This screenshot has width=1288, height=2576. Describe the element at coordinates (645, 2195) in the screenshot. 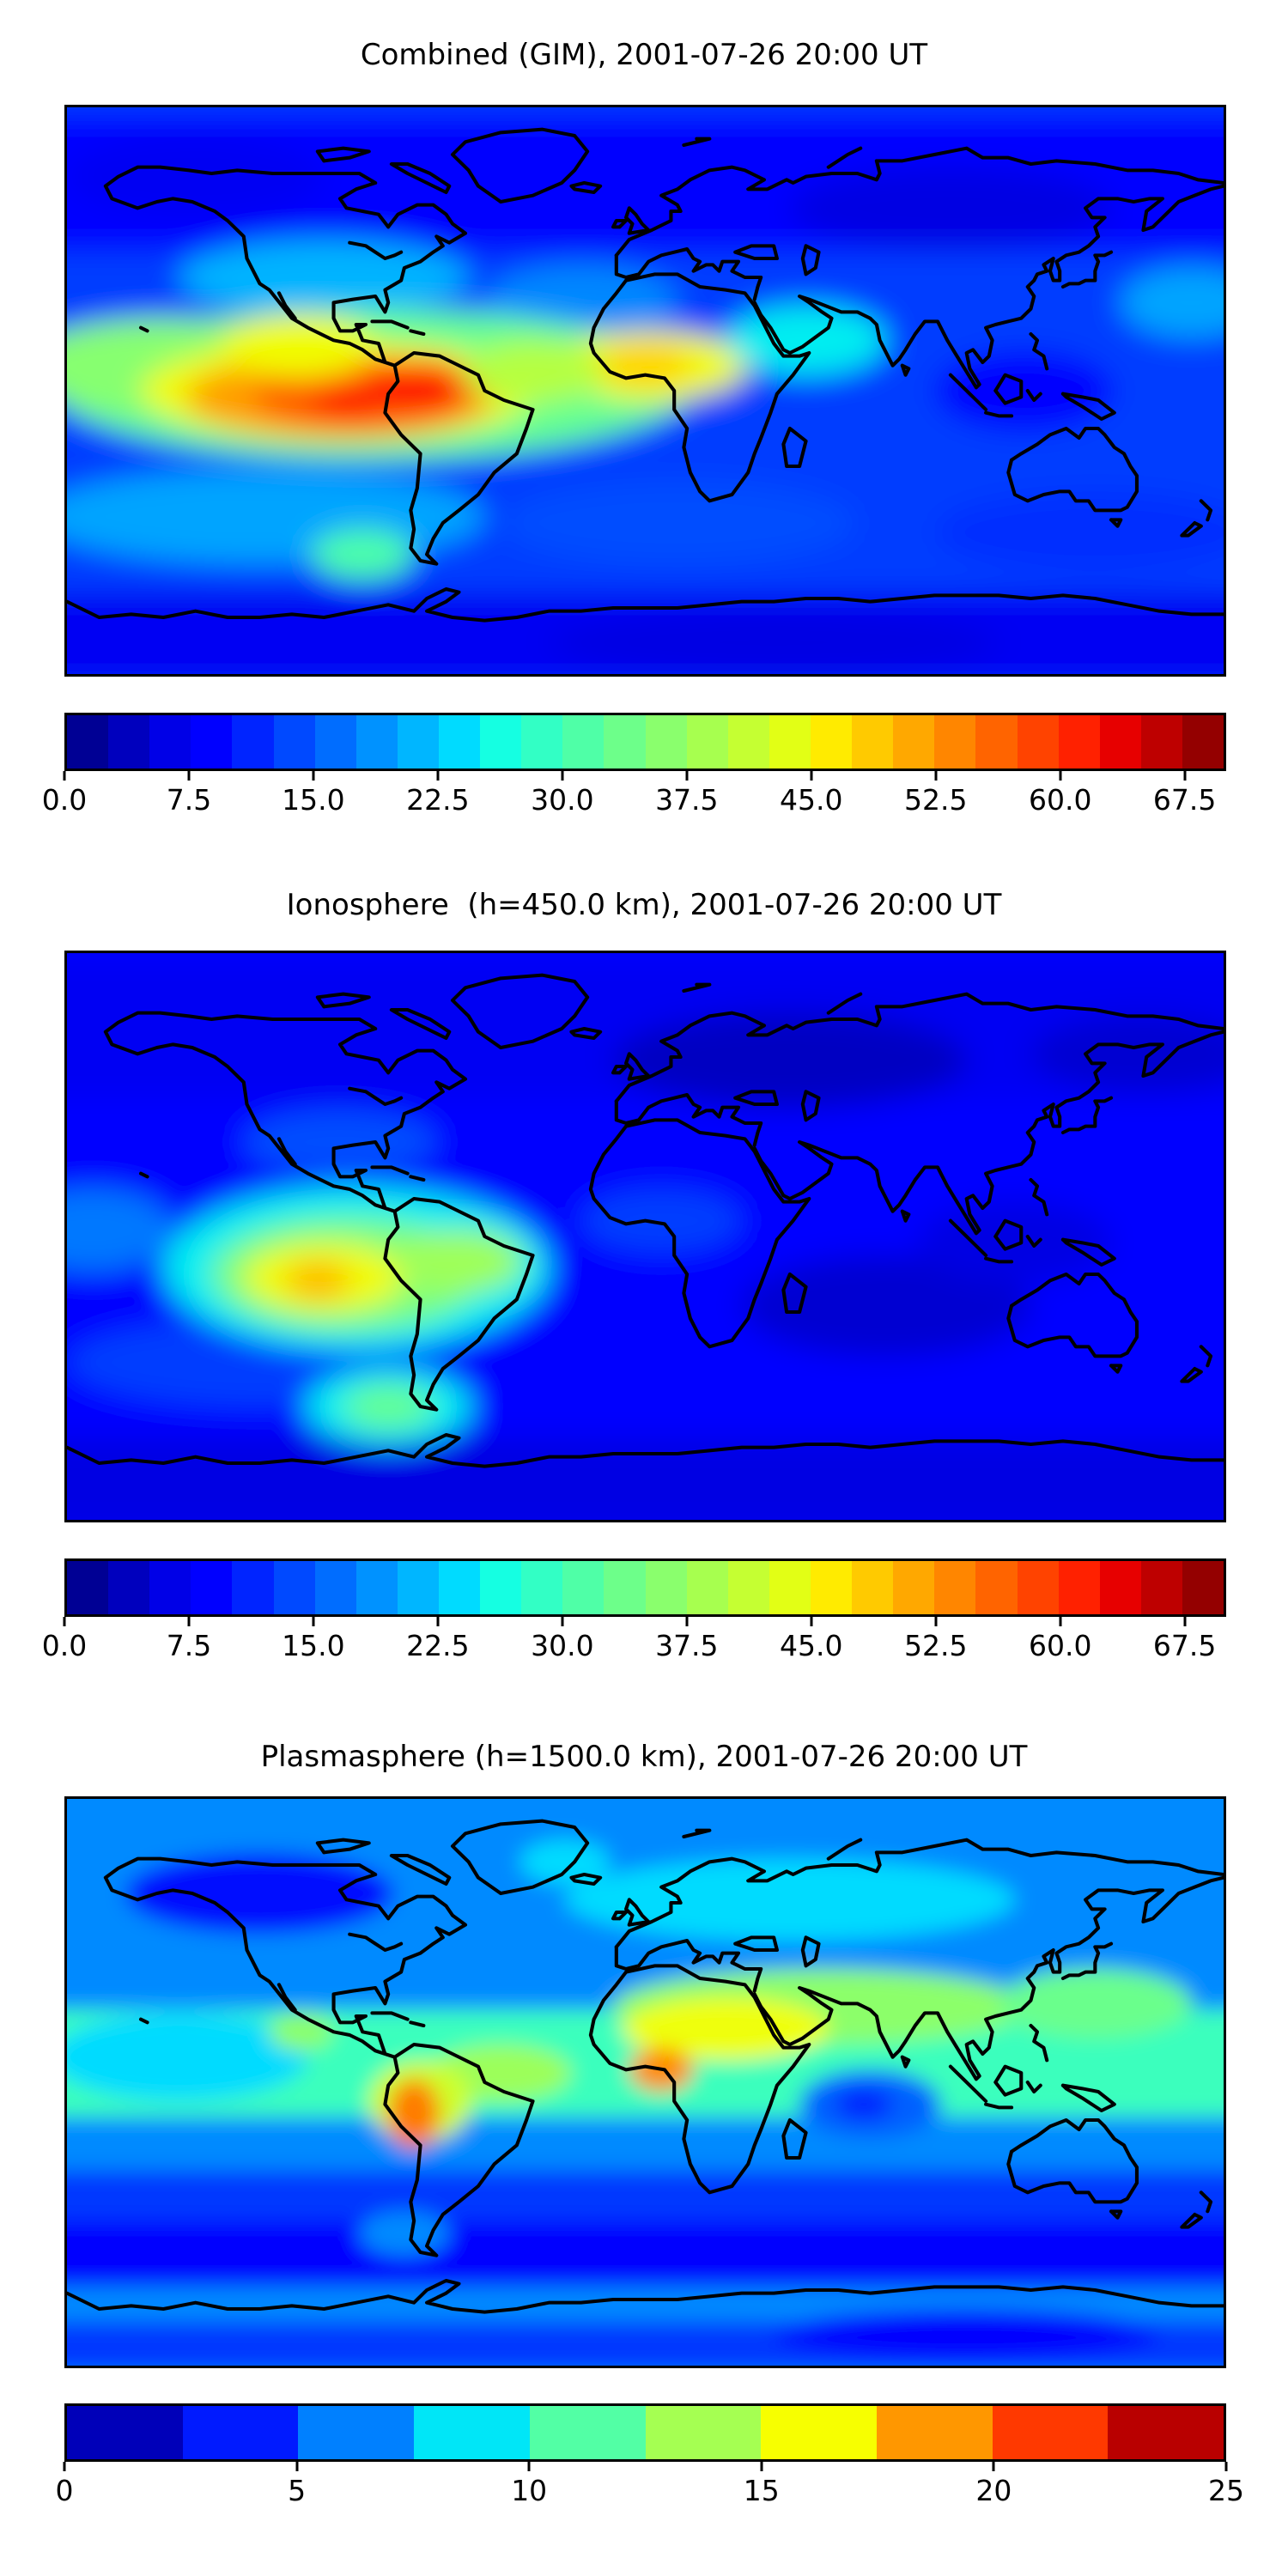

I see `field-south-midlat-blue` at that location.